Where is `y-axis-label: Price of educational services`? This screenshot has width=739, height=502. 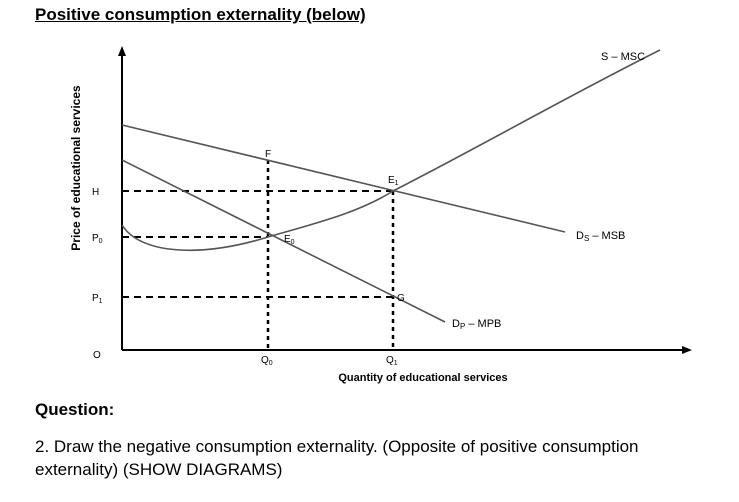 y-axis-label: Price of educational services is located at coordinates (76, 168).